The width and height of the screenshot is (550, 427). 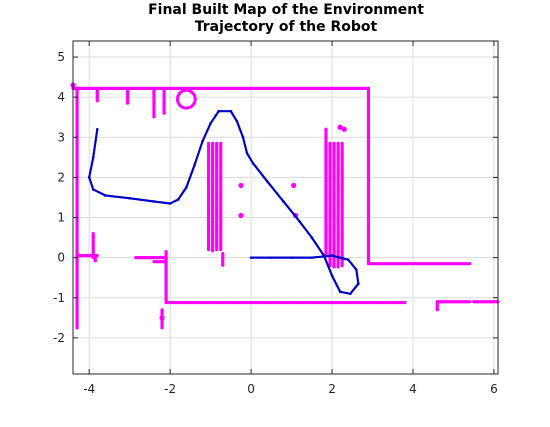 What do you see at coordinates (251, 389) in the screenshot?
I see `x-tick-label: 0` at bounding box center [251, 389].